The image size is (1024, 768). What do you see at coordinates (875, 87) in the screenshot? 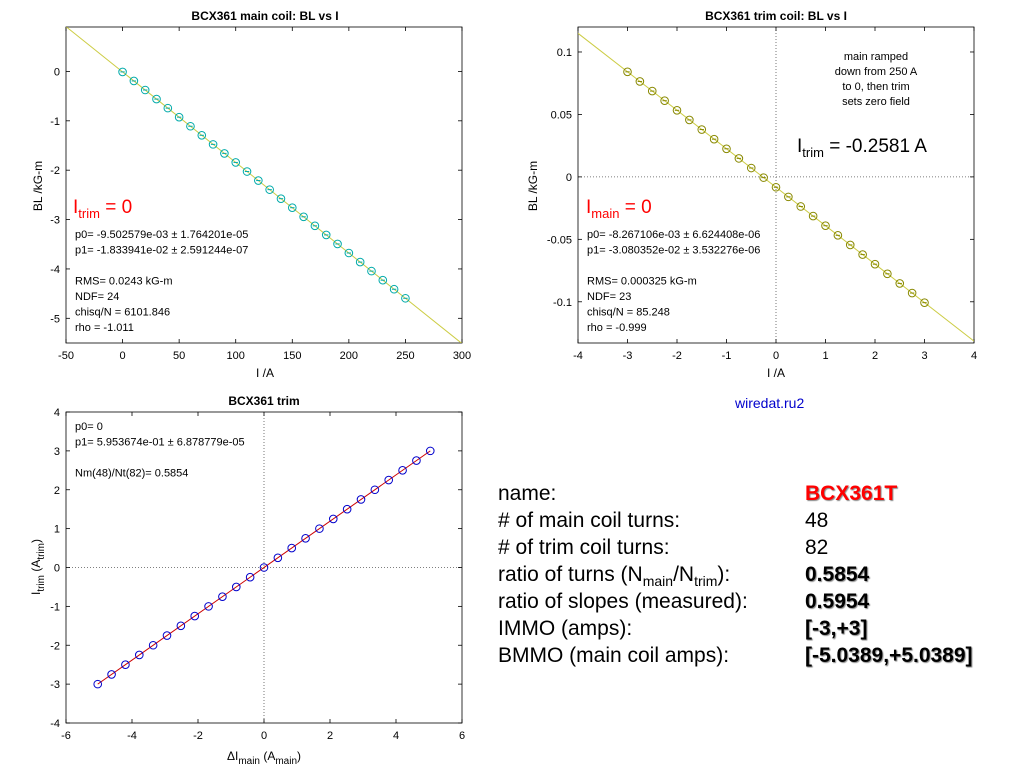
I see `note-line: to 0, then trim` at bounding box center [875, 87].